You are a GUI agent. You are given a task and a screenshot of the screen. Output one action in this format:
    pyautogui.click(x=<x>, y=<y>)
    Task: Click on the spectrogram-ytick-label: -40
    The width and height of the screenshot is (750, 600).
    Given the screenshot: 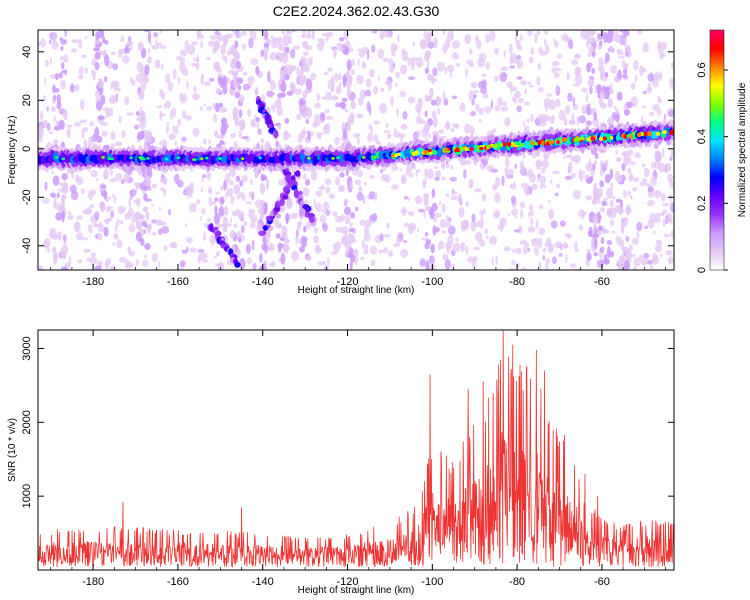 What is the action you would take?
    pyautogui.click(x=27, y=246)
    